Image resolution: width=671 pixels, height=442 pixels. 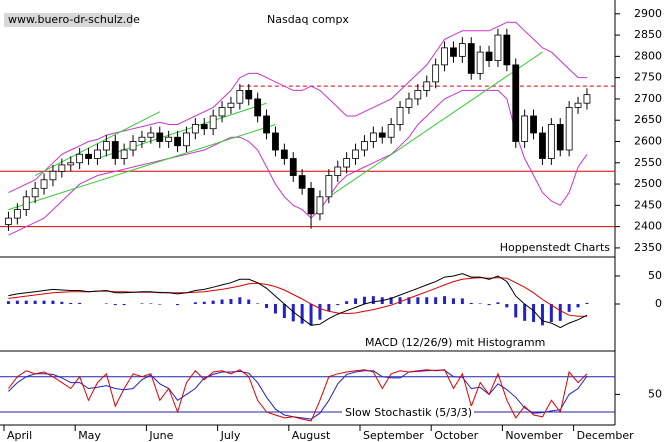 What do you see at coordinates (230, 435) in the screenshot?
I see `x-tick-label: July` at bounding box center [230, 435].